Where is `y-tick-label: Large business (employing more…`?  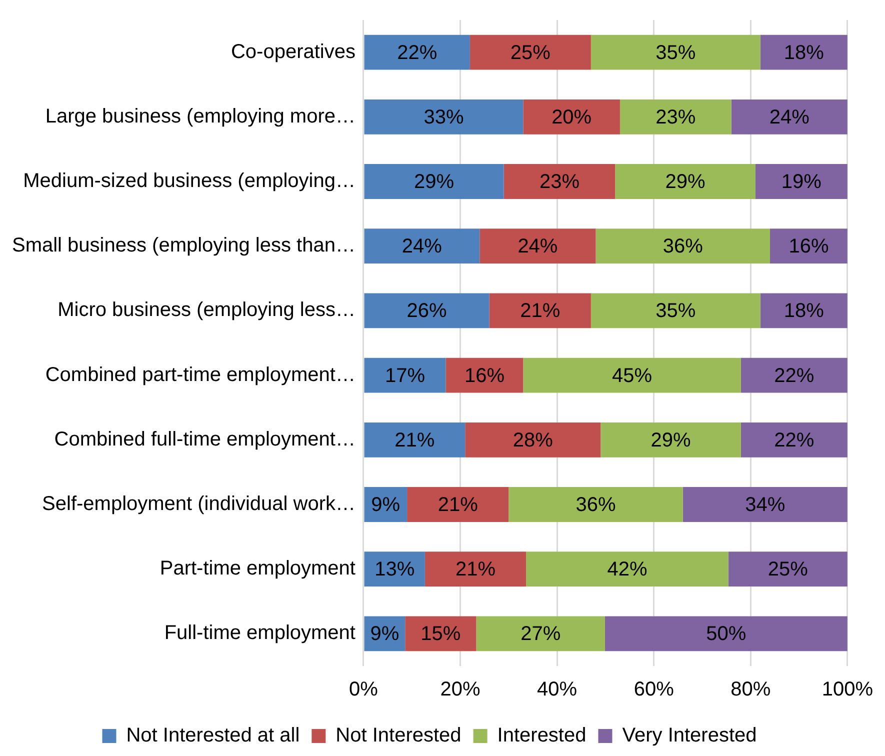
y-tick-label: Large business (employing more… is located at coordinates (200, 116).